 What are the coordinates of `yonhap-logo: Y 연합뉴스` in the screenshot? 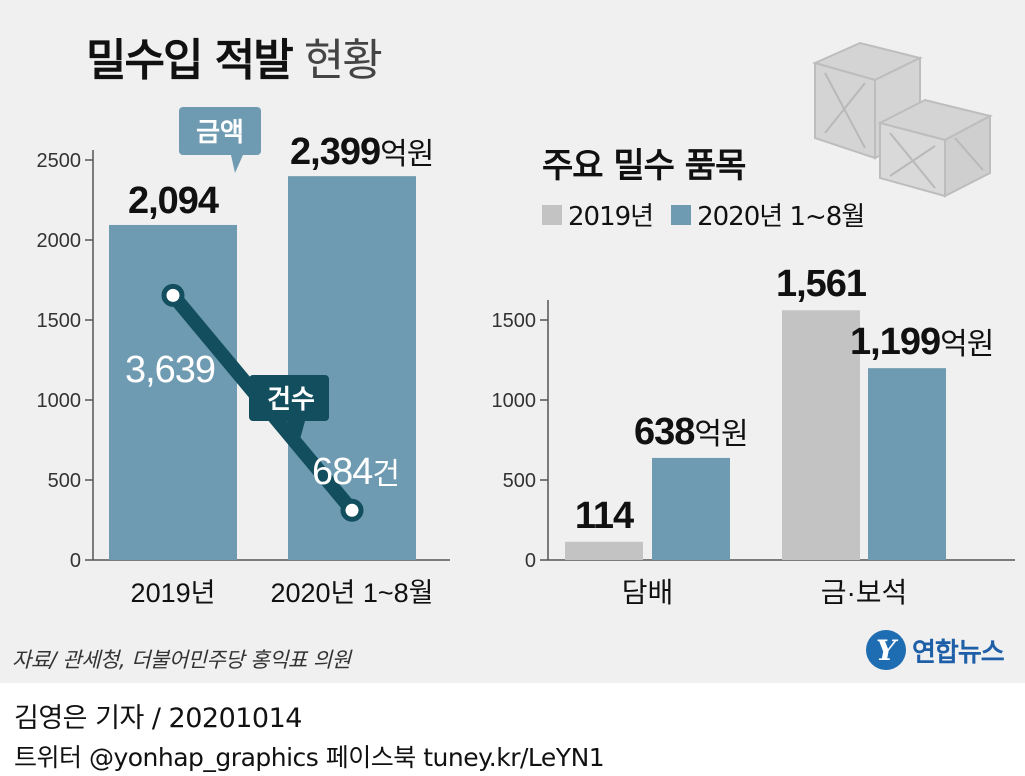 It's located at (935, 650).